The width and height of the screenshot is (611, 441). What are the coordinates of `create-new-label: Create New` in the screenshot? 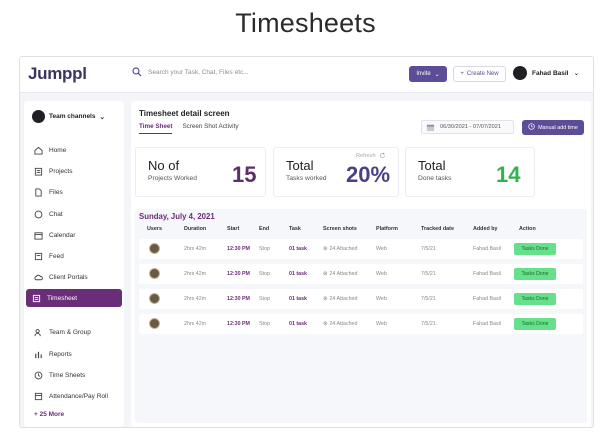 It's located at (482, 74).